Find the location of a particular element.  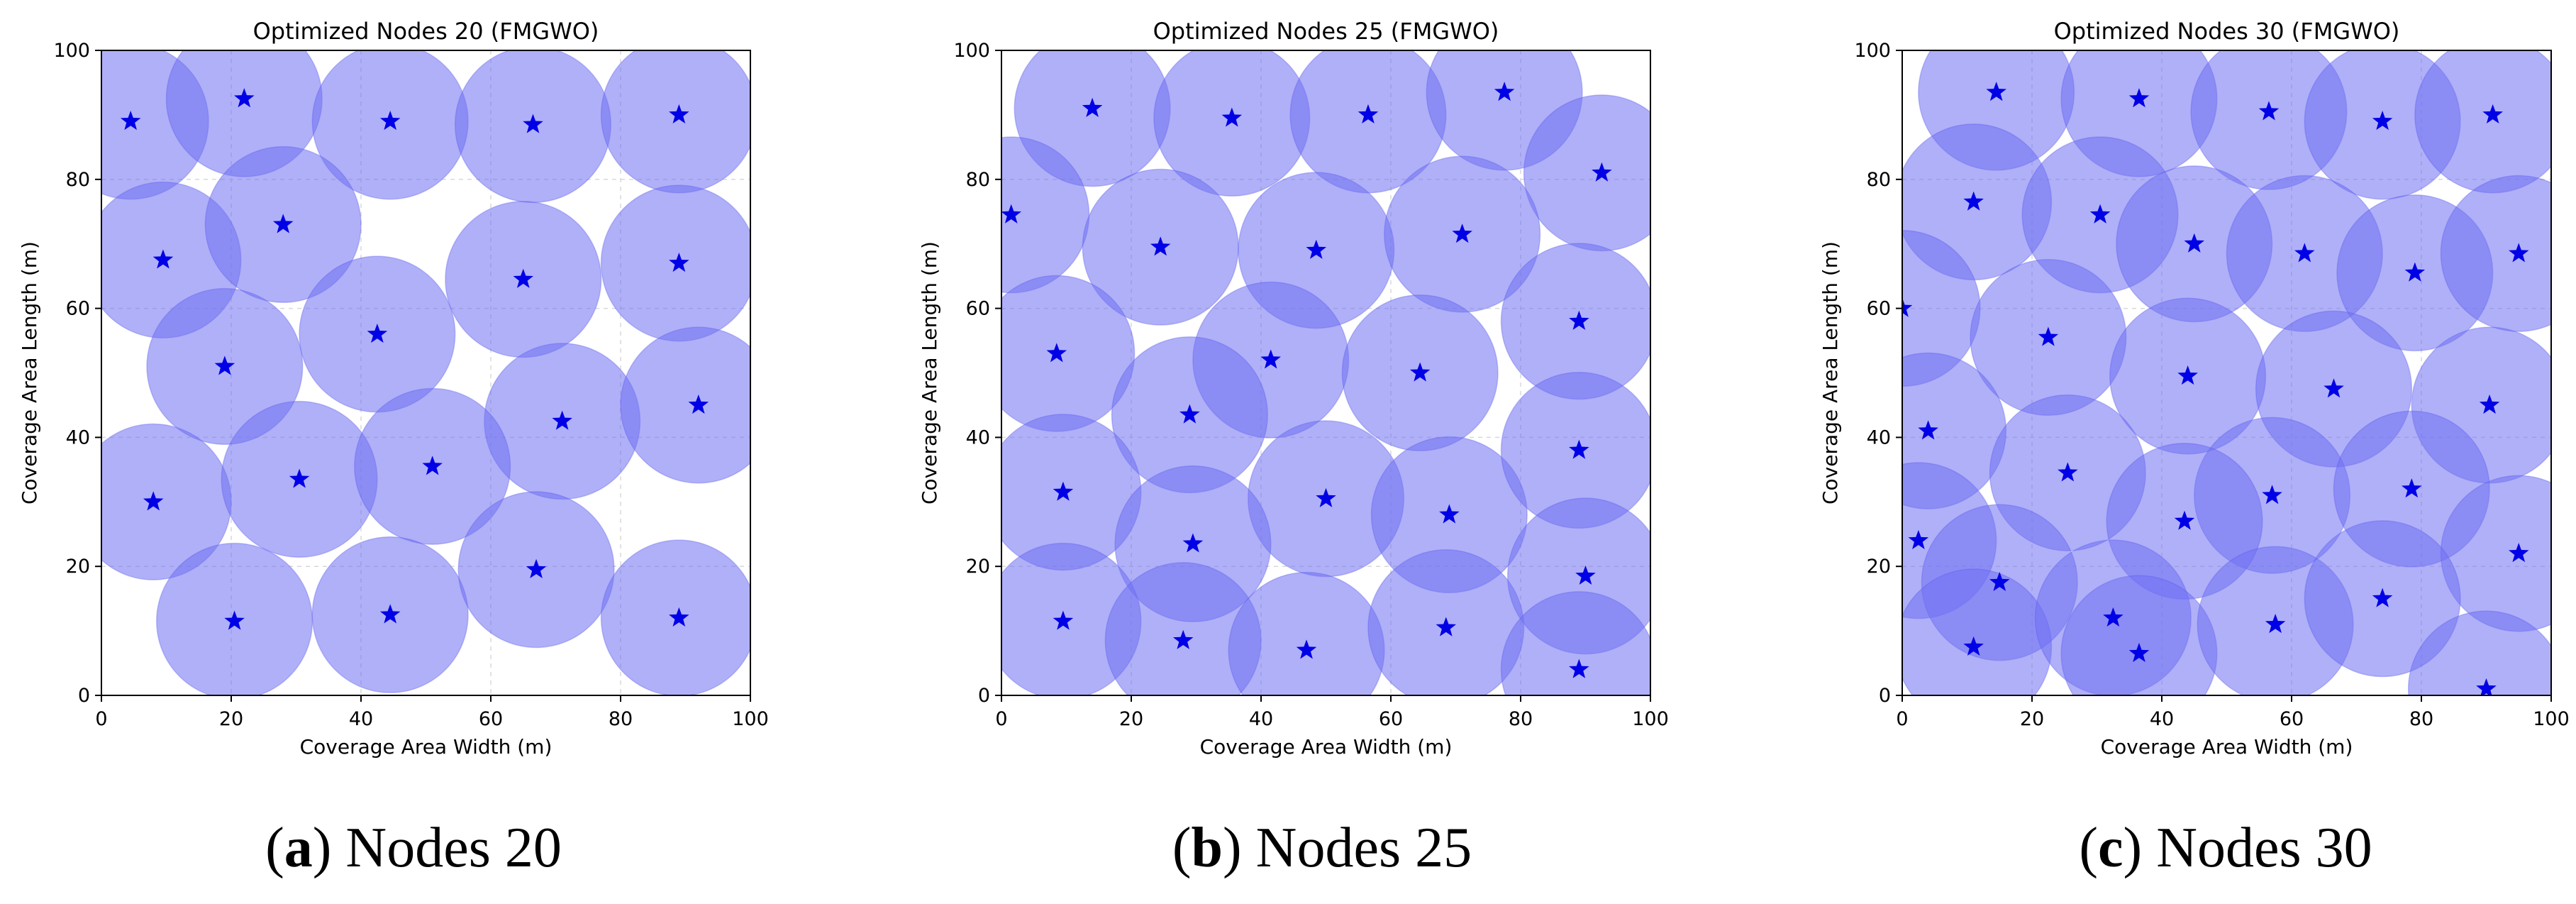

caption-text: Nodes 20 is located at coordinates (447, 848).